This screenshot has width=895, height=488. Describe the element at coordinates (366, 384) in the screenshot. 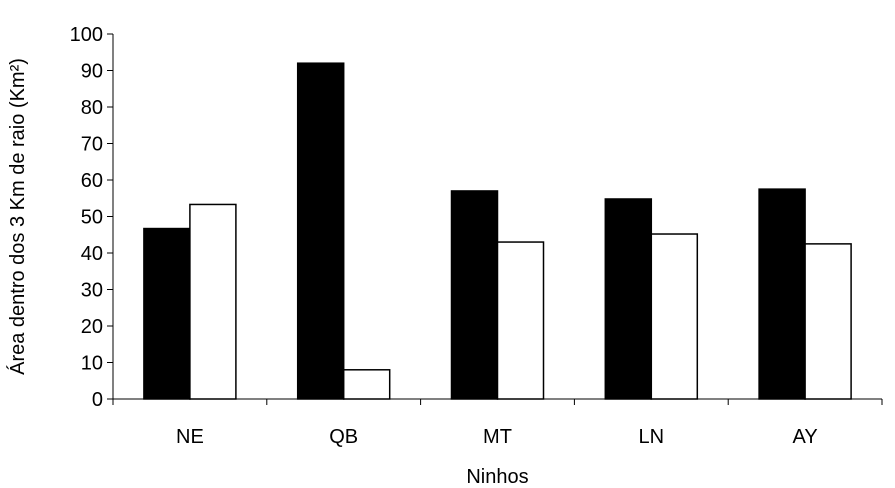

I see `bar-series-2-qb` at that location.